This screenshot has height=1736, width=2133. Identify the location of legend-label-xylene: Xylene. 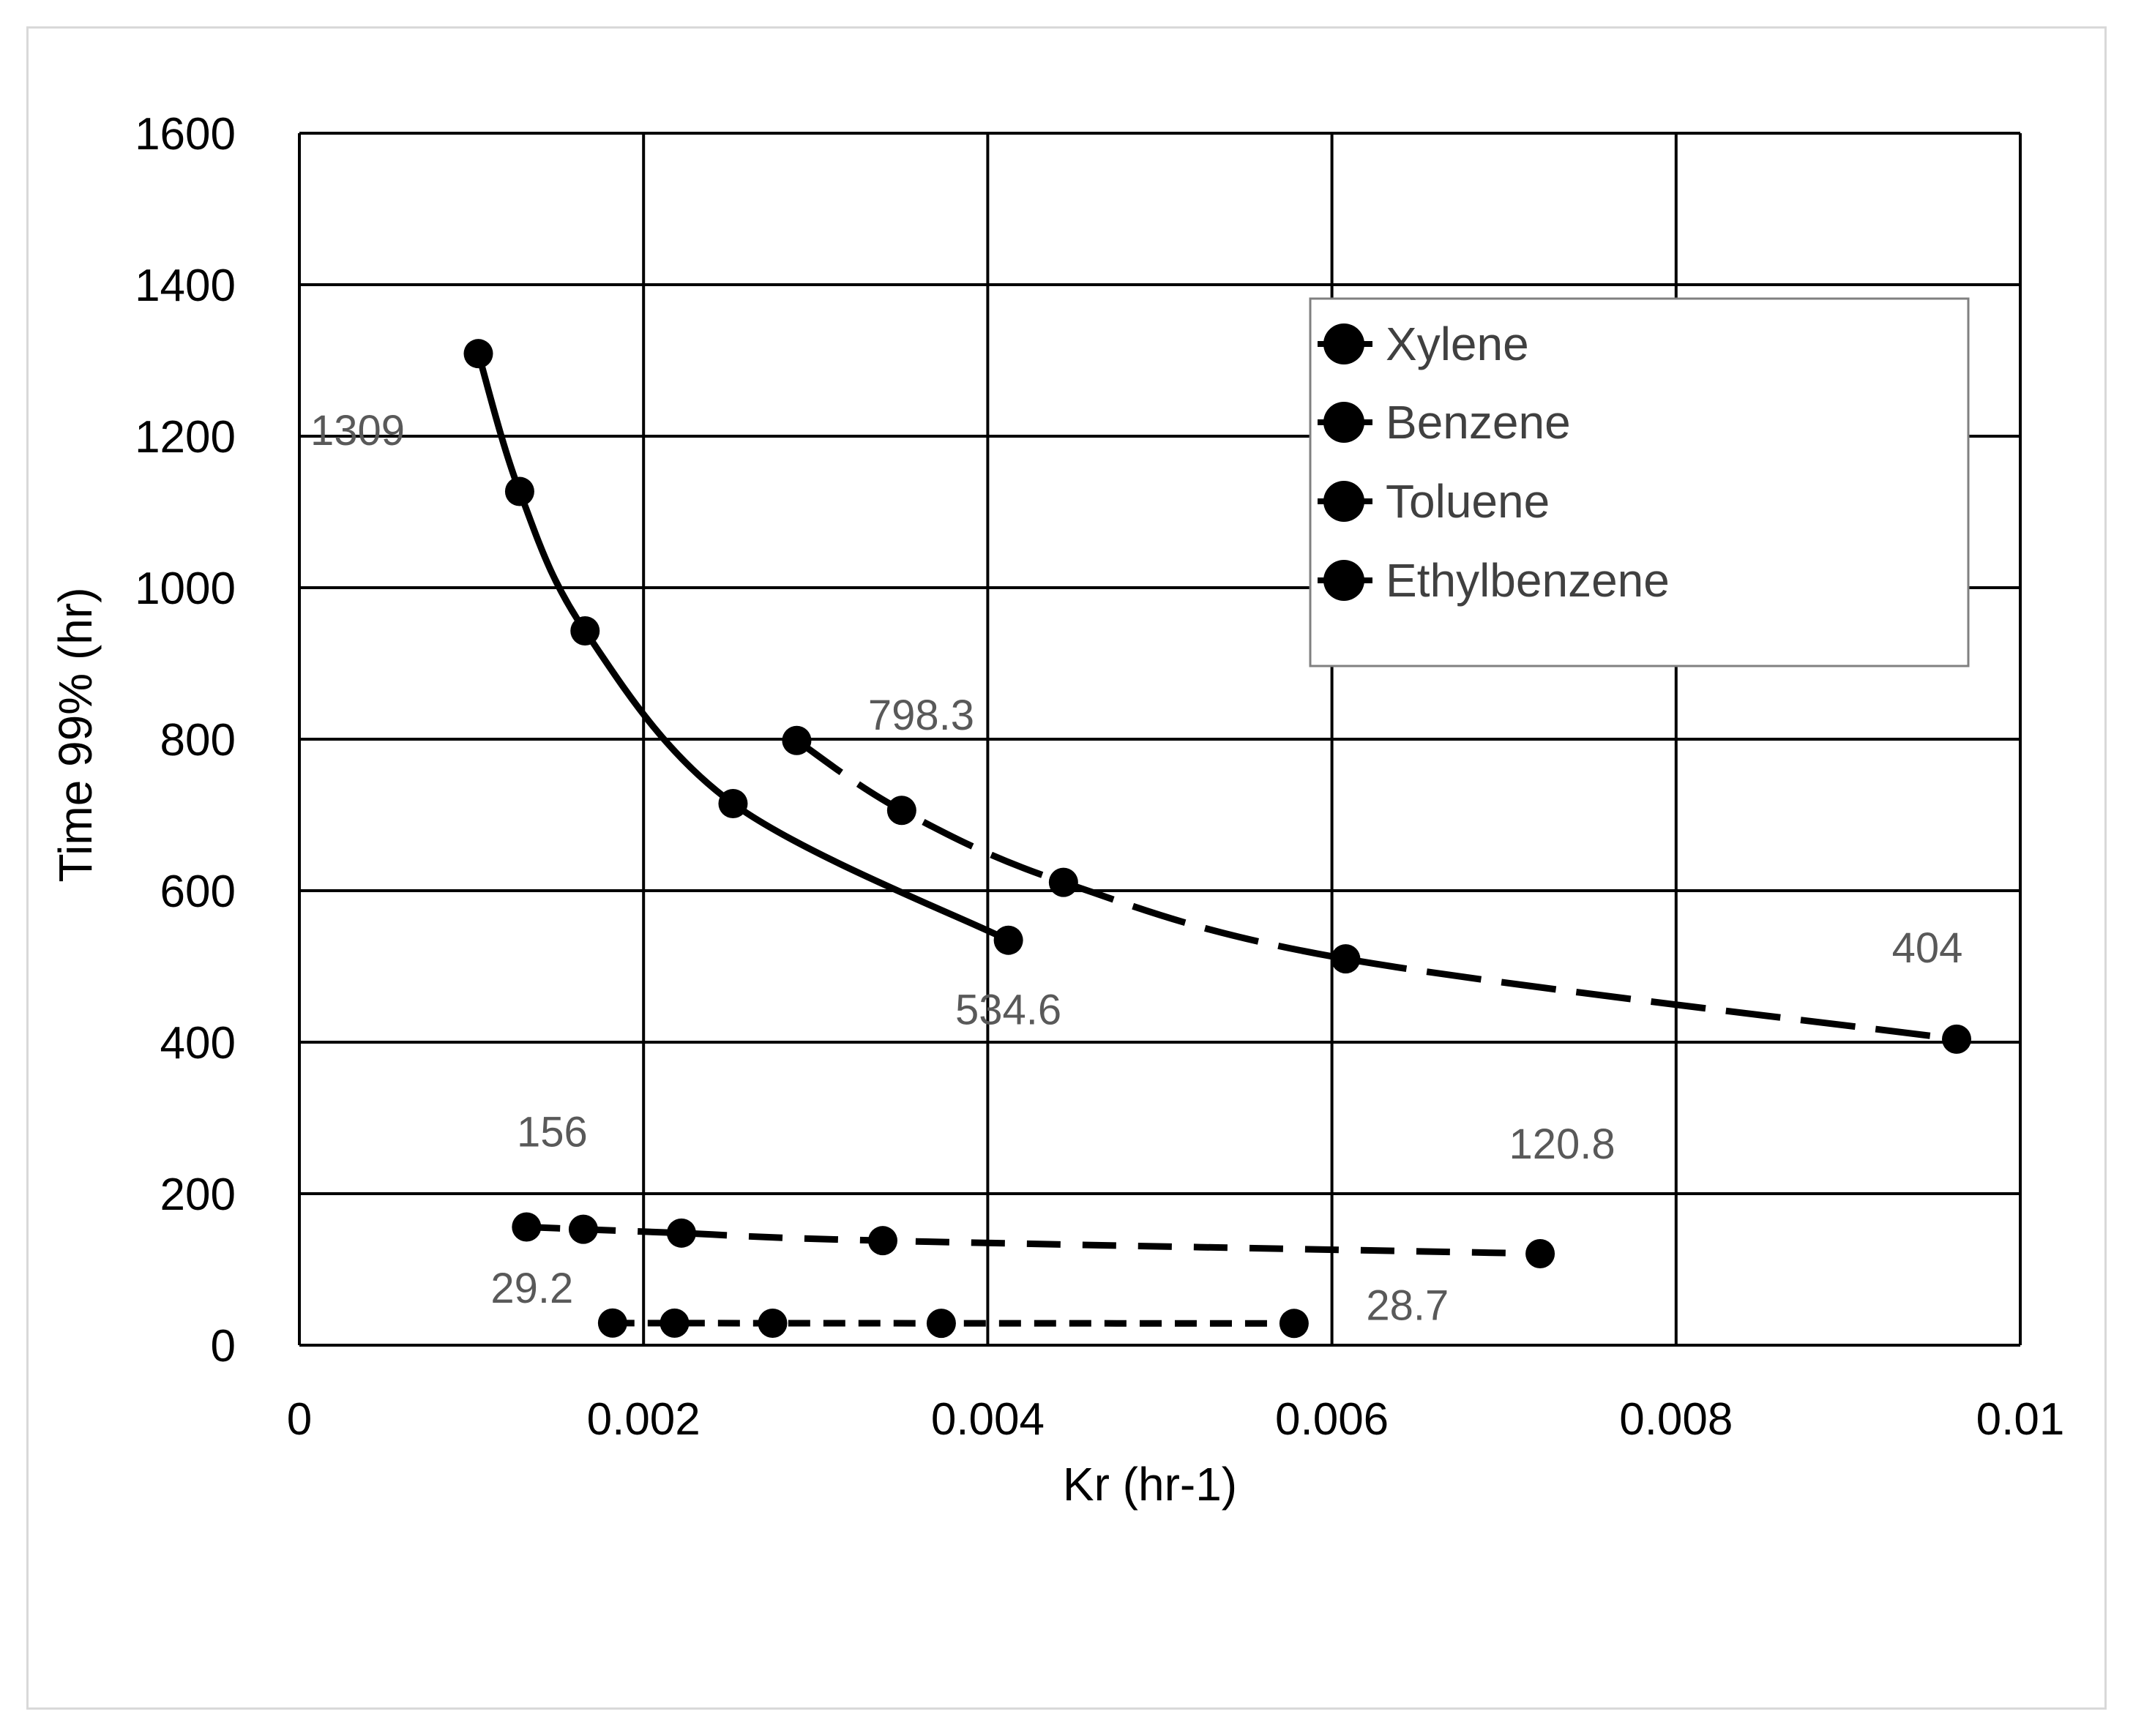
(1457, 344).